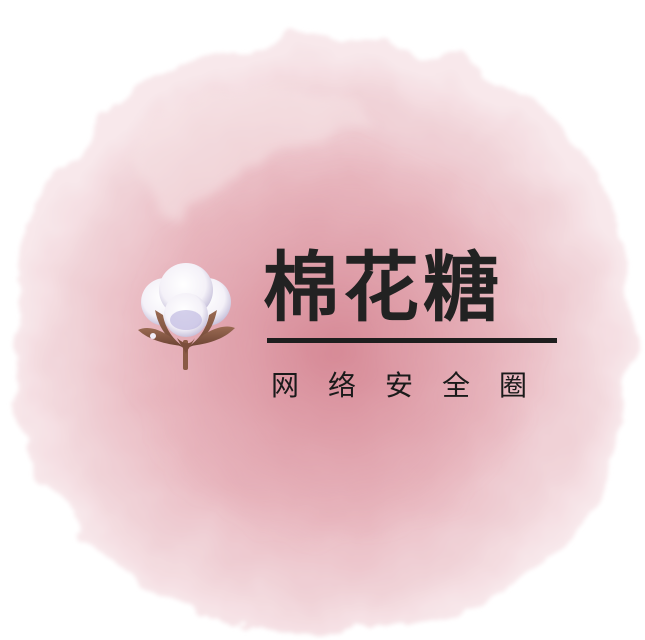 This screenshot has height=640, width=645. What do you see at coordinates (383, 287) in the screenshot?
I see `brand-title: 棉花糖` at bounding box center [383, 287].